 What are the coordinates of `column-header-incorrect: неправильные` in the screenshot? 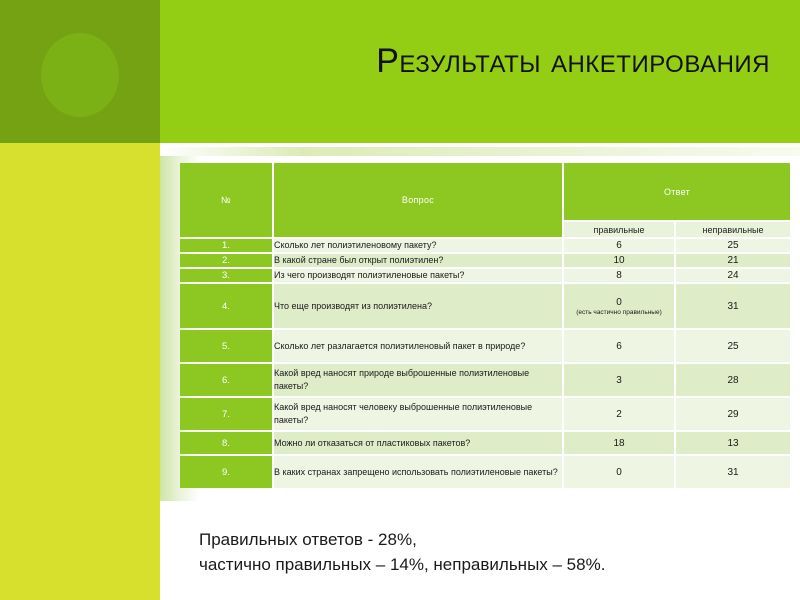 It's located at (733, 229).